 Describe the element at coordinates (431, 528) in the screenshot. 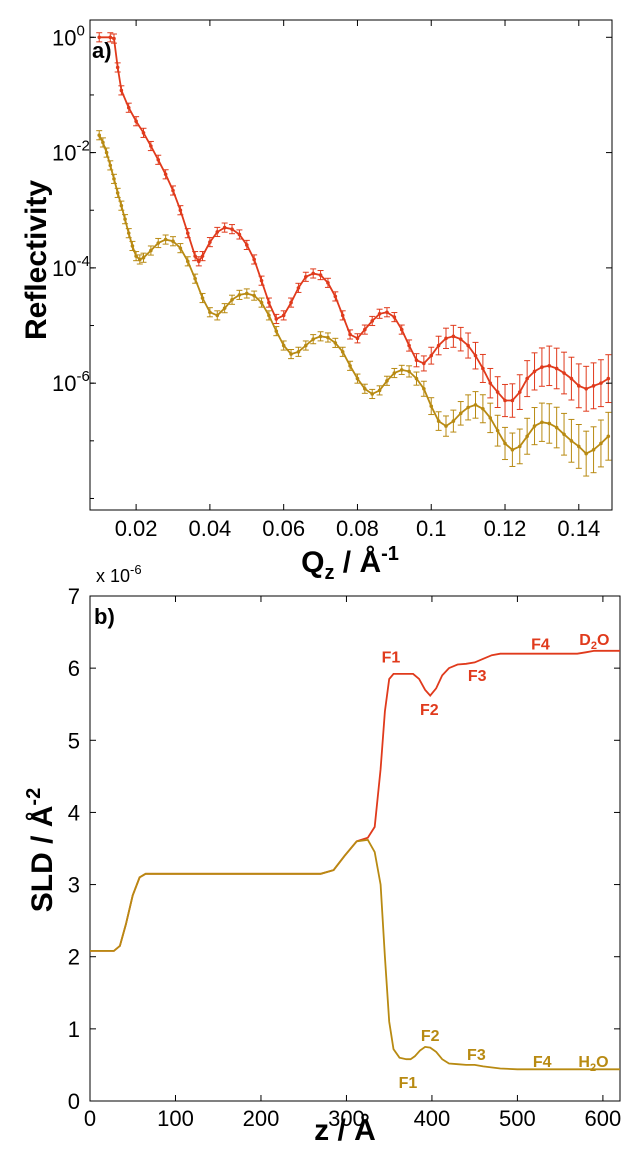

I see `x-tick-label: 0.1` at that location.